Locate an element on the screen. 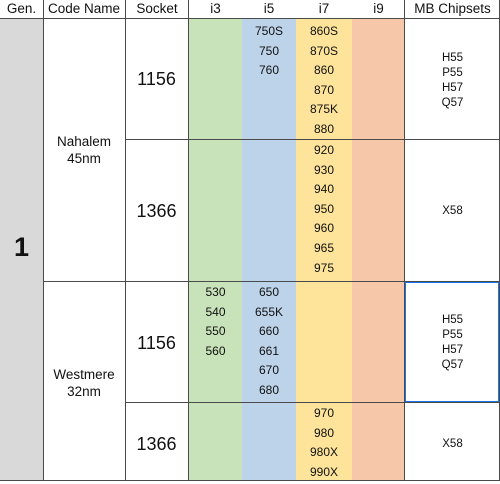  model-number: 550 is located at coordinates (215, 331).